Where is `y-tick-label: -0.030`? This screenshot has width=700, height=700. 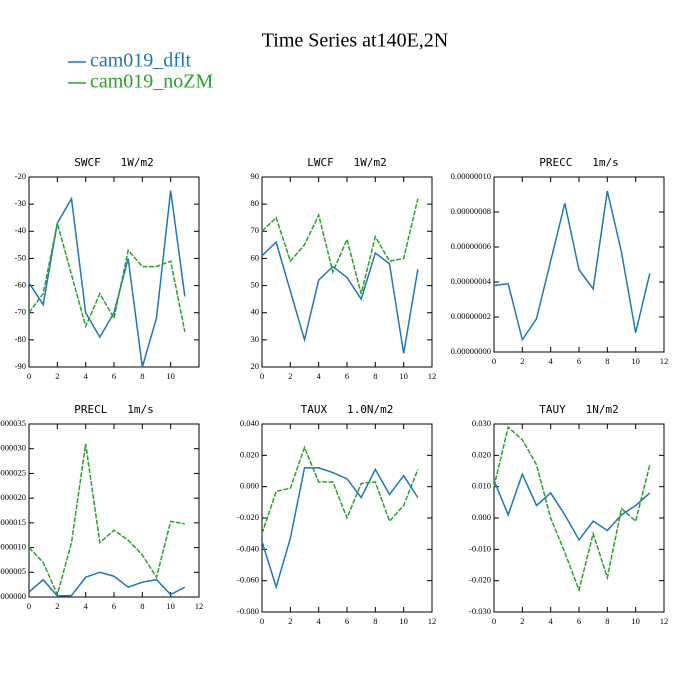 y-tick-label: -0.030 is located at coordinates (480, 611).